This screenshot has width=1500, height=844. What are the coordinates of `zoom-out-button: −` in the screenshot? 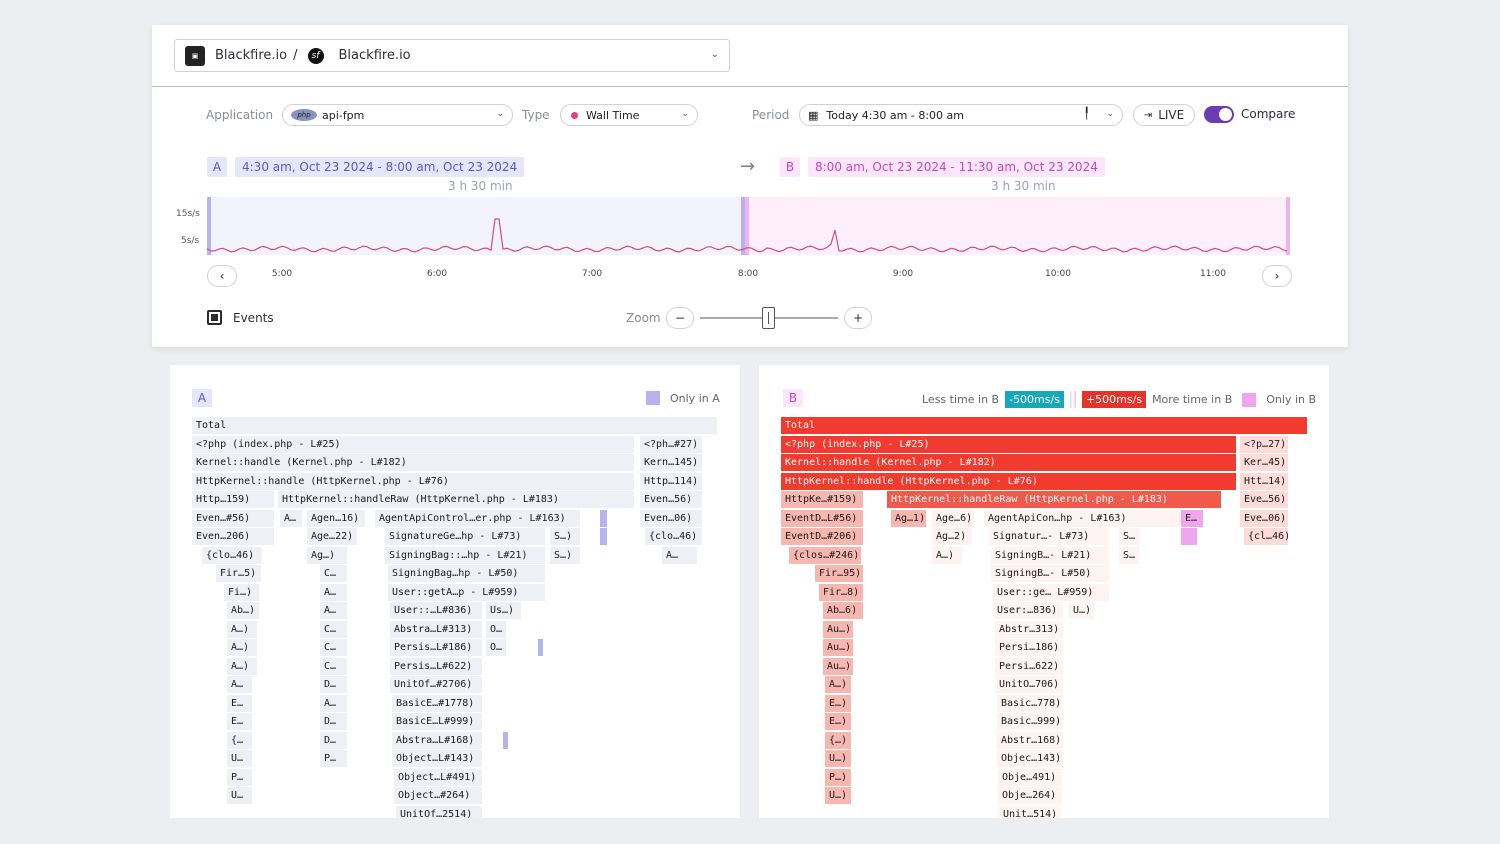 It's located at (680, 318).